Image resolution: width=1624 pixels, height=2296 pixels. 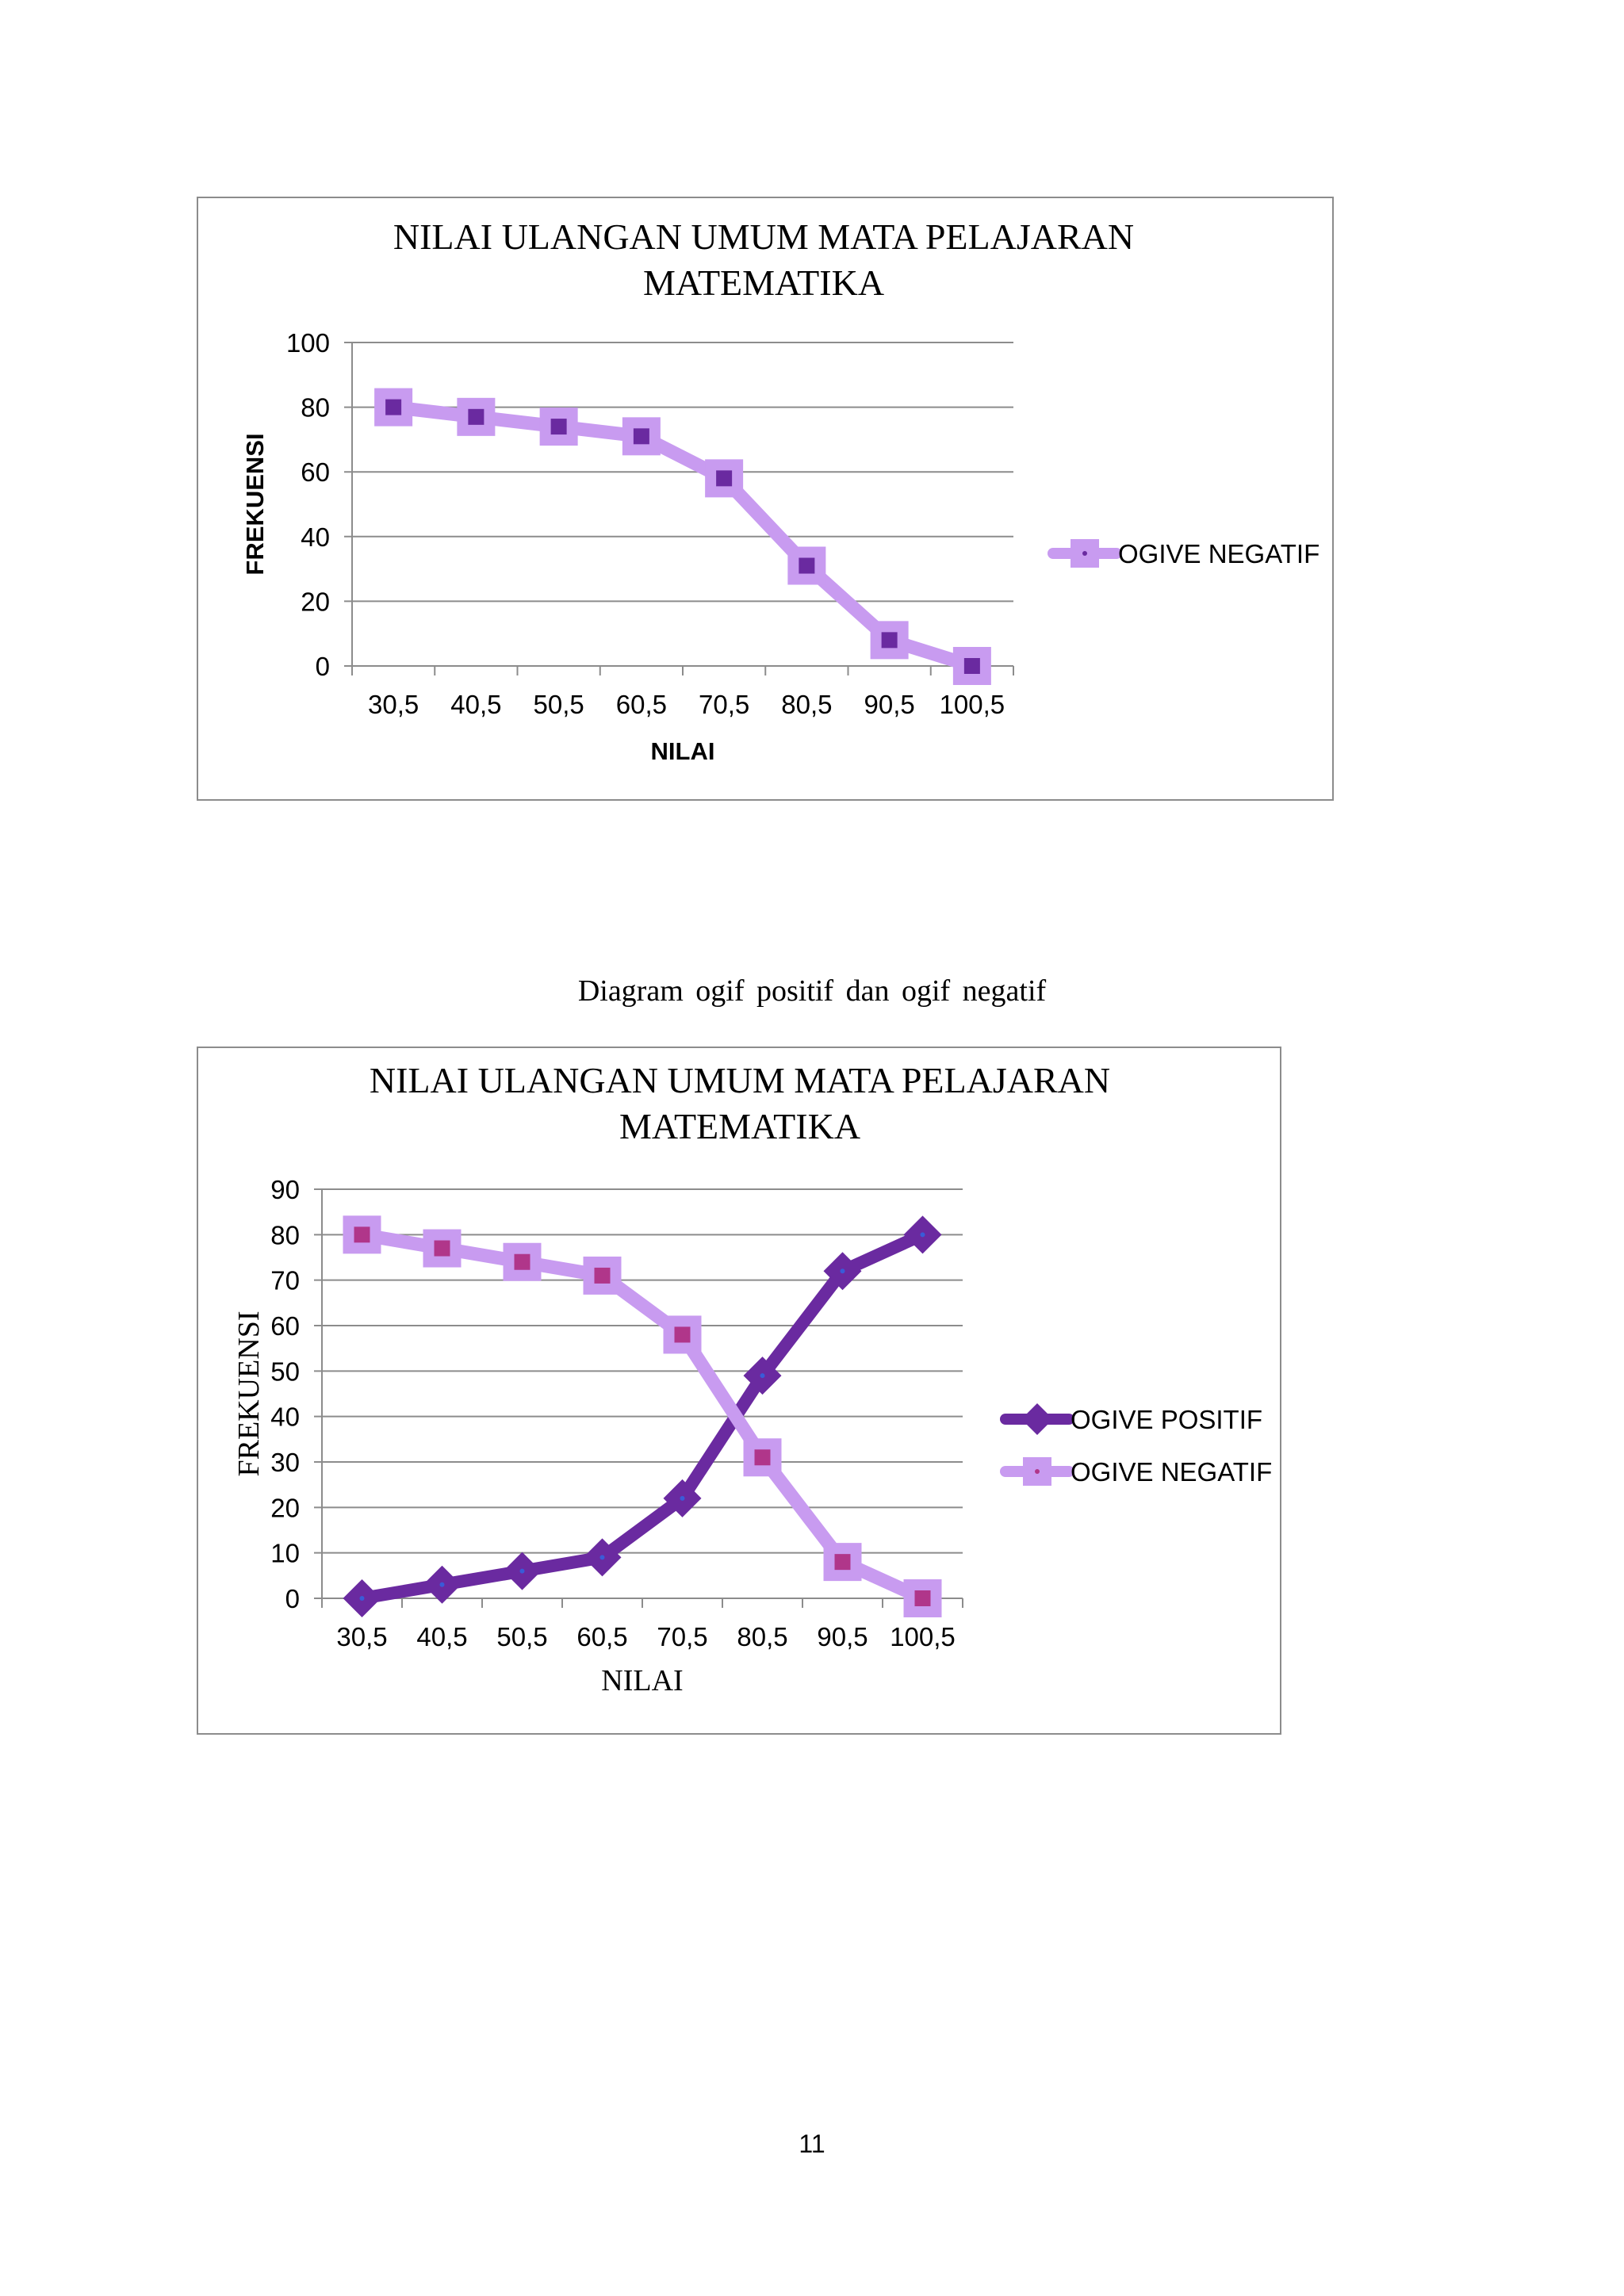 I want to click on y-tick-label: 30, so click(x=285, y=1463).